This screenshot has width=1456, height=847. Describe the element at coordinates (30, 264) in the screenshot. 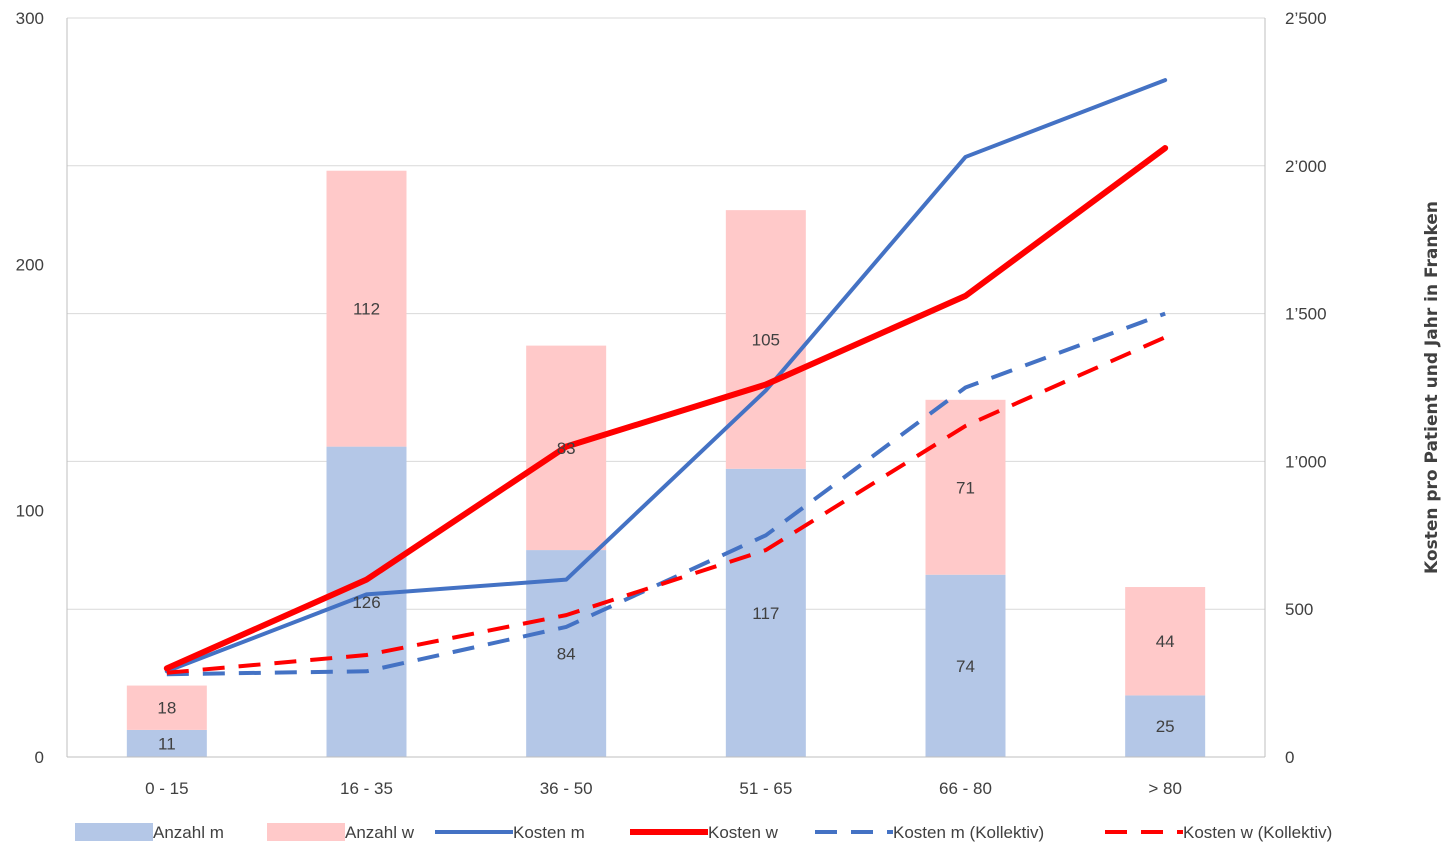

I see `left-tick-label: 200` at that location.